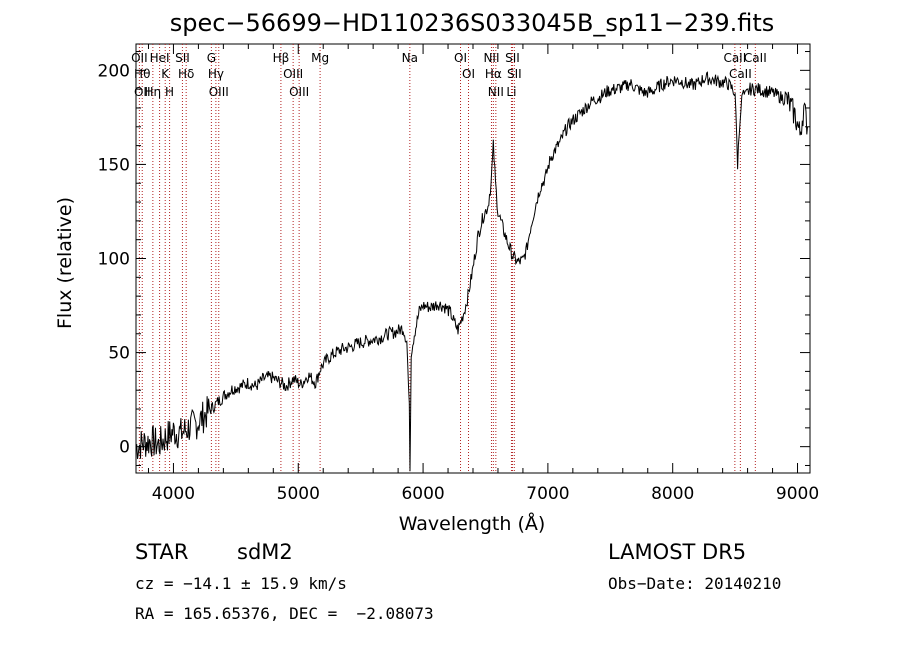  Describe the element at coordinates (672, 494) in the screenshot. I see `x-tick-label: 8000` at that location.